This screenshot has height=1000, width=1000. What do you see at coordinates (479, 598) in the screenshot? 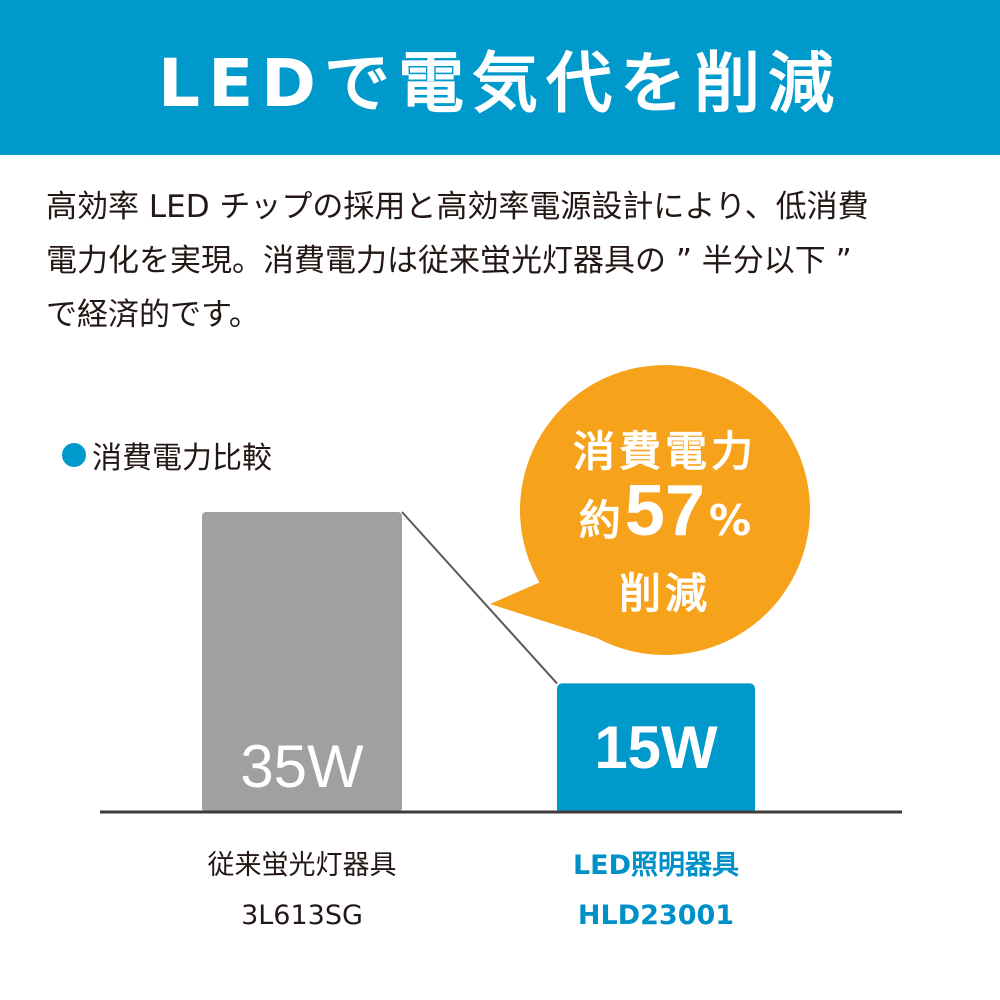
I see `connector-line` at bounding box center [479, 598].